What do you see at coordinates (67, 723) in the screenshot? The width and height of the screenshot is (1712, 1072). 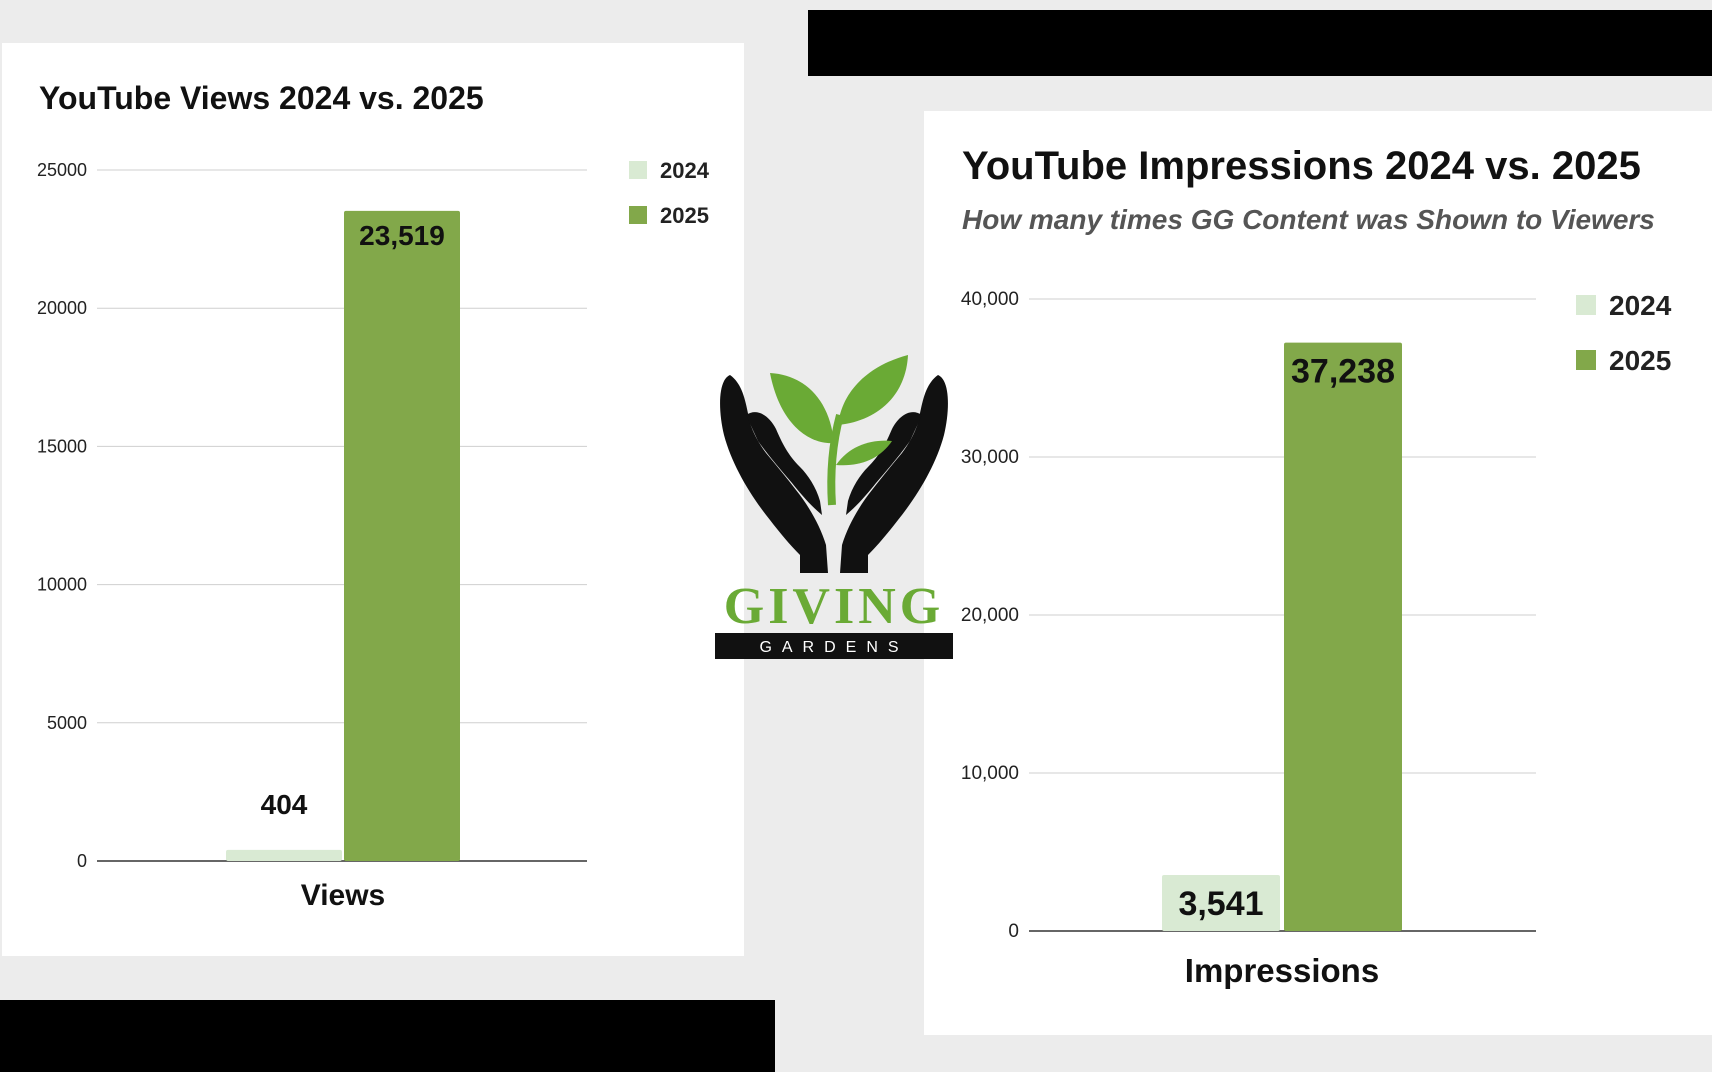 I see `y-tick-label: 5000` at bounding box center [67, 723].